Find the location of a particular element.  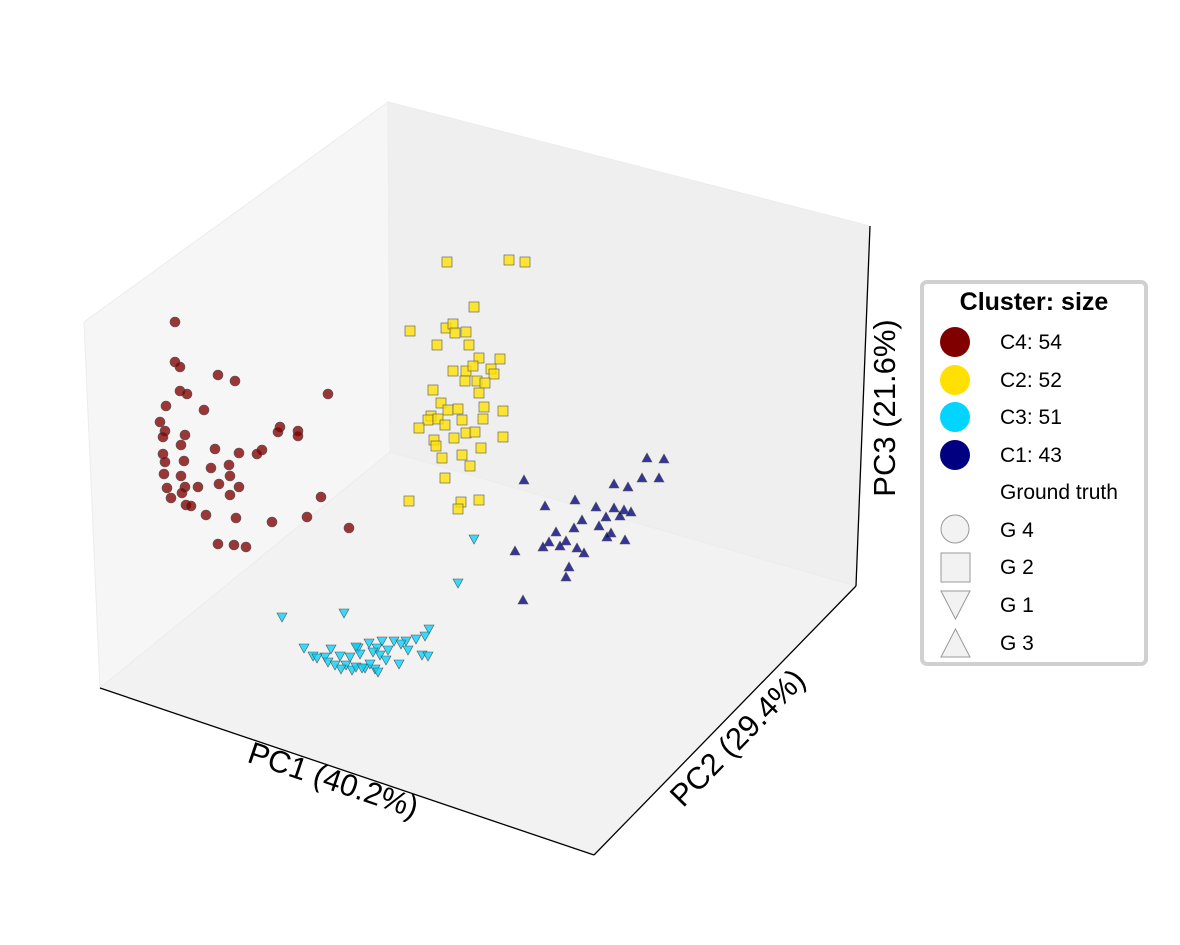

series-c2 is located at coordinates (467, 384).